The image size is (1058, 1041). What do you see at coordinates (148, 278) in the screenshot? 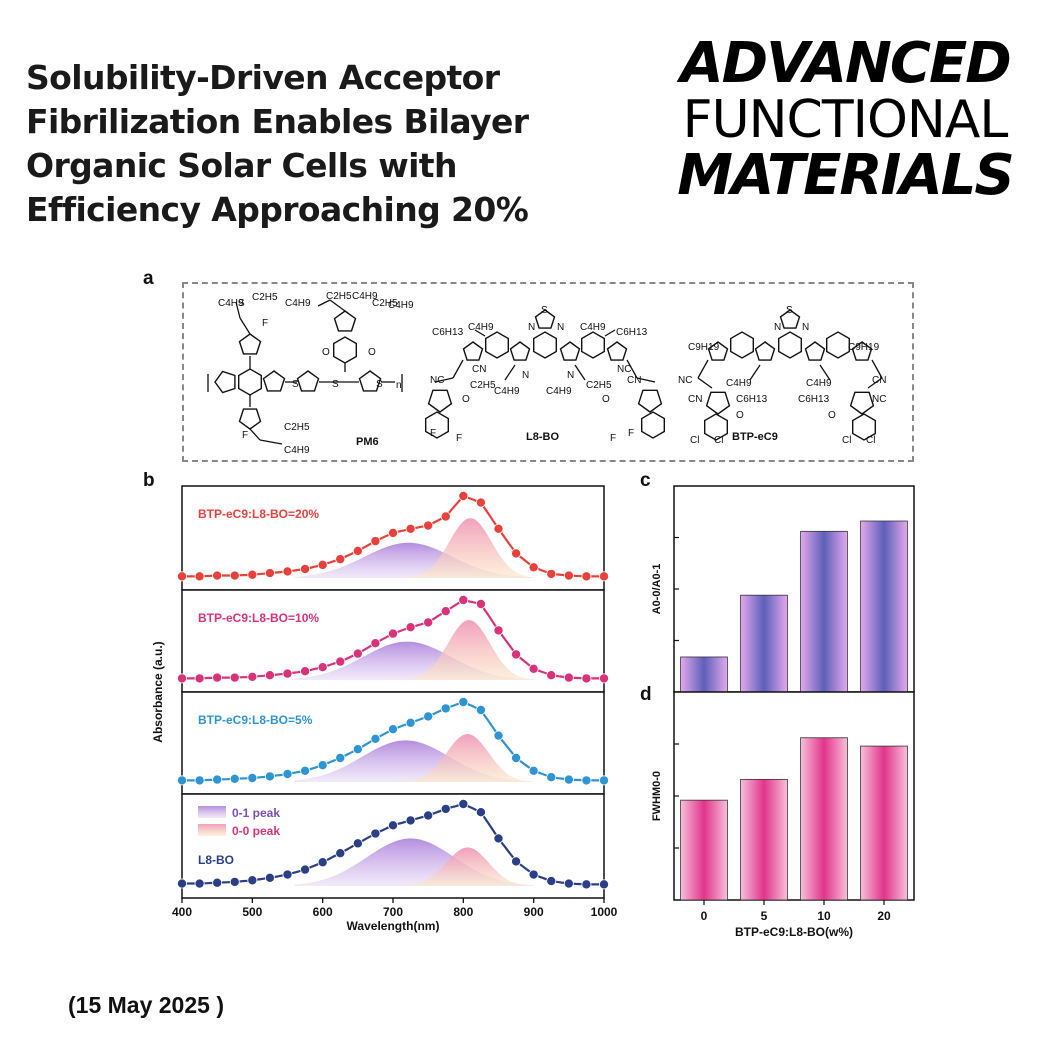
I see `panel-letter-a: a` at bounding box center [148, 278].